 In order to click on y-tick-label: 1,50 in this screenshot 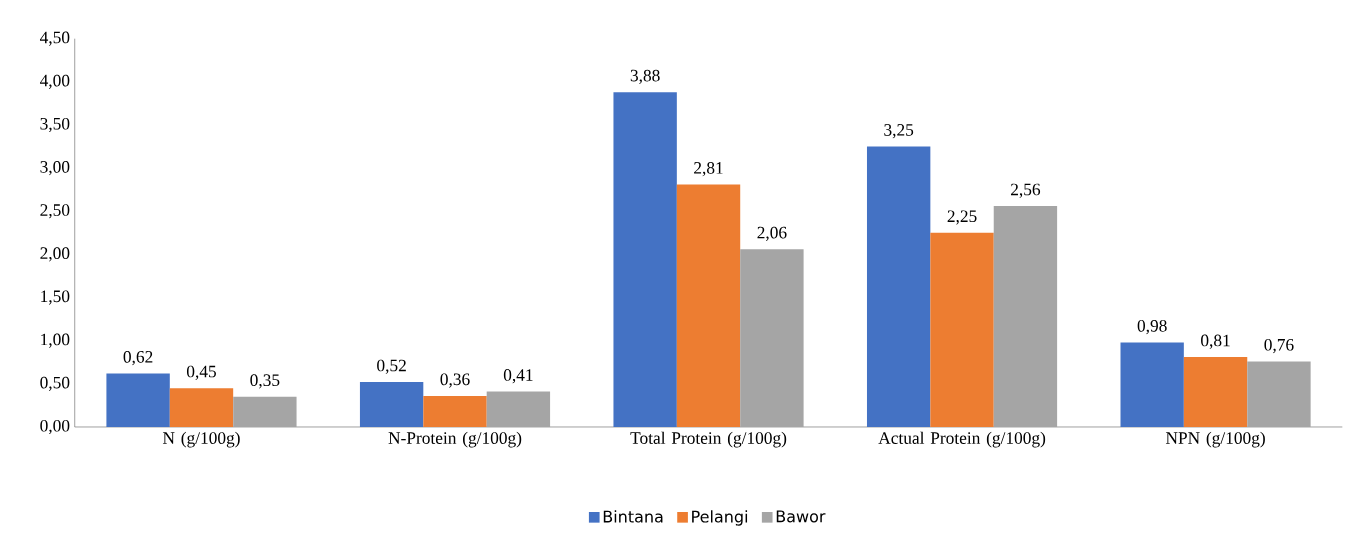, I will do `click(55, 297)`.